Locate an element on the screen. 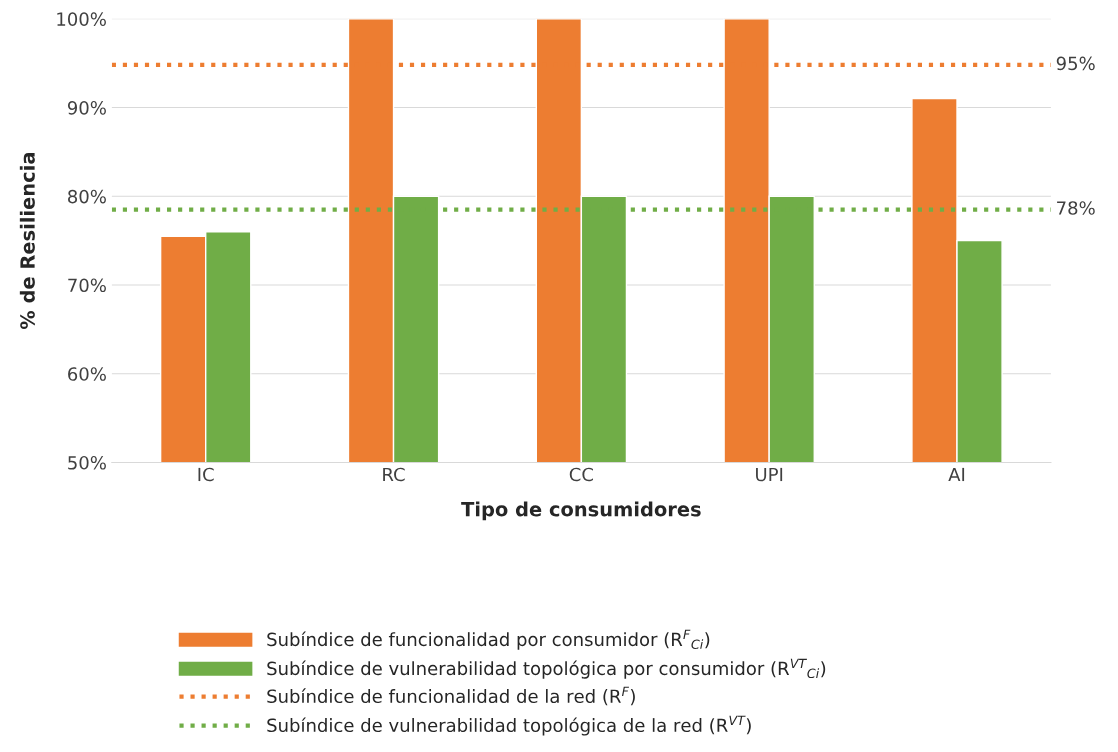 The image size is (1118, 752). legend-label: Subíndice de funcionalidad de la red (R$^{F}$) is located at coordinates (451, 696).